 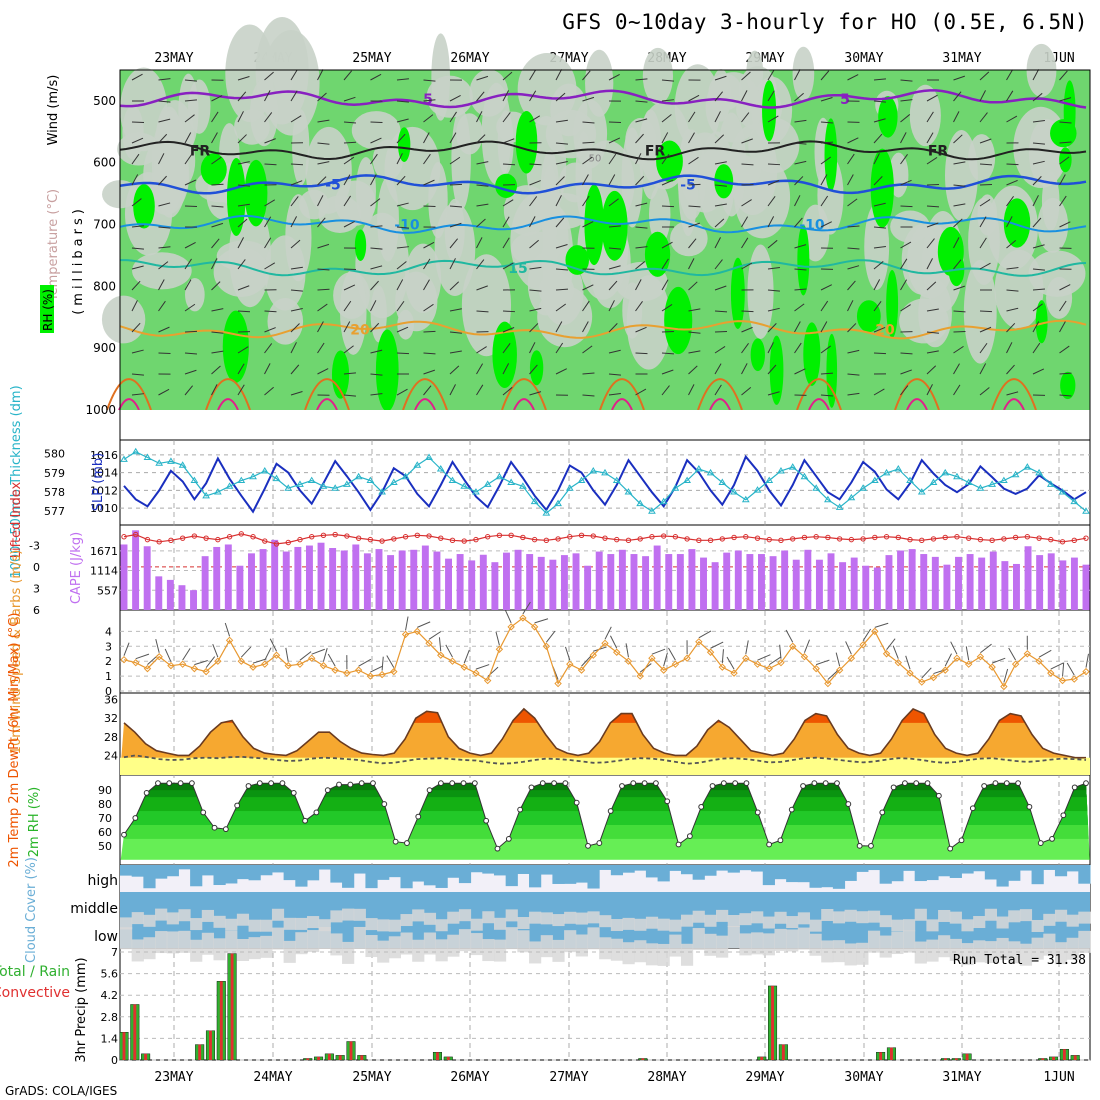 I want to click on isotherm-label: 5, so click(x=845, y=100).